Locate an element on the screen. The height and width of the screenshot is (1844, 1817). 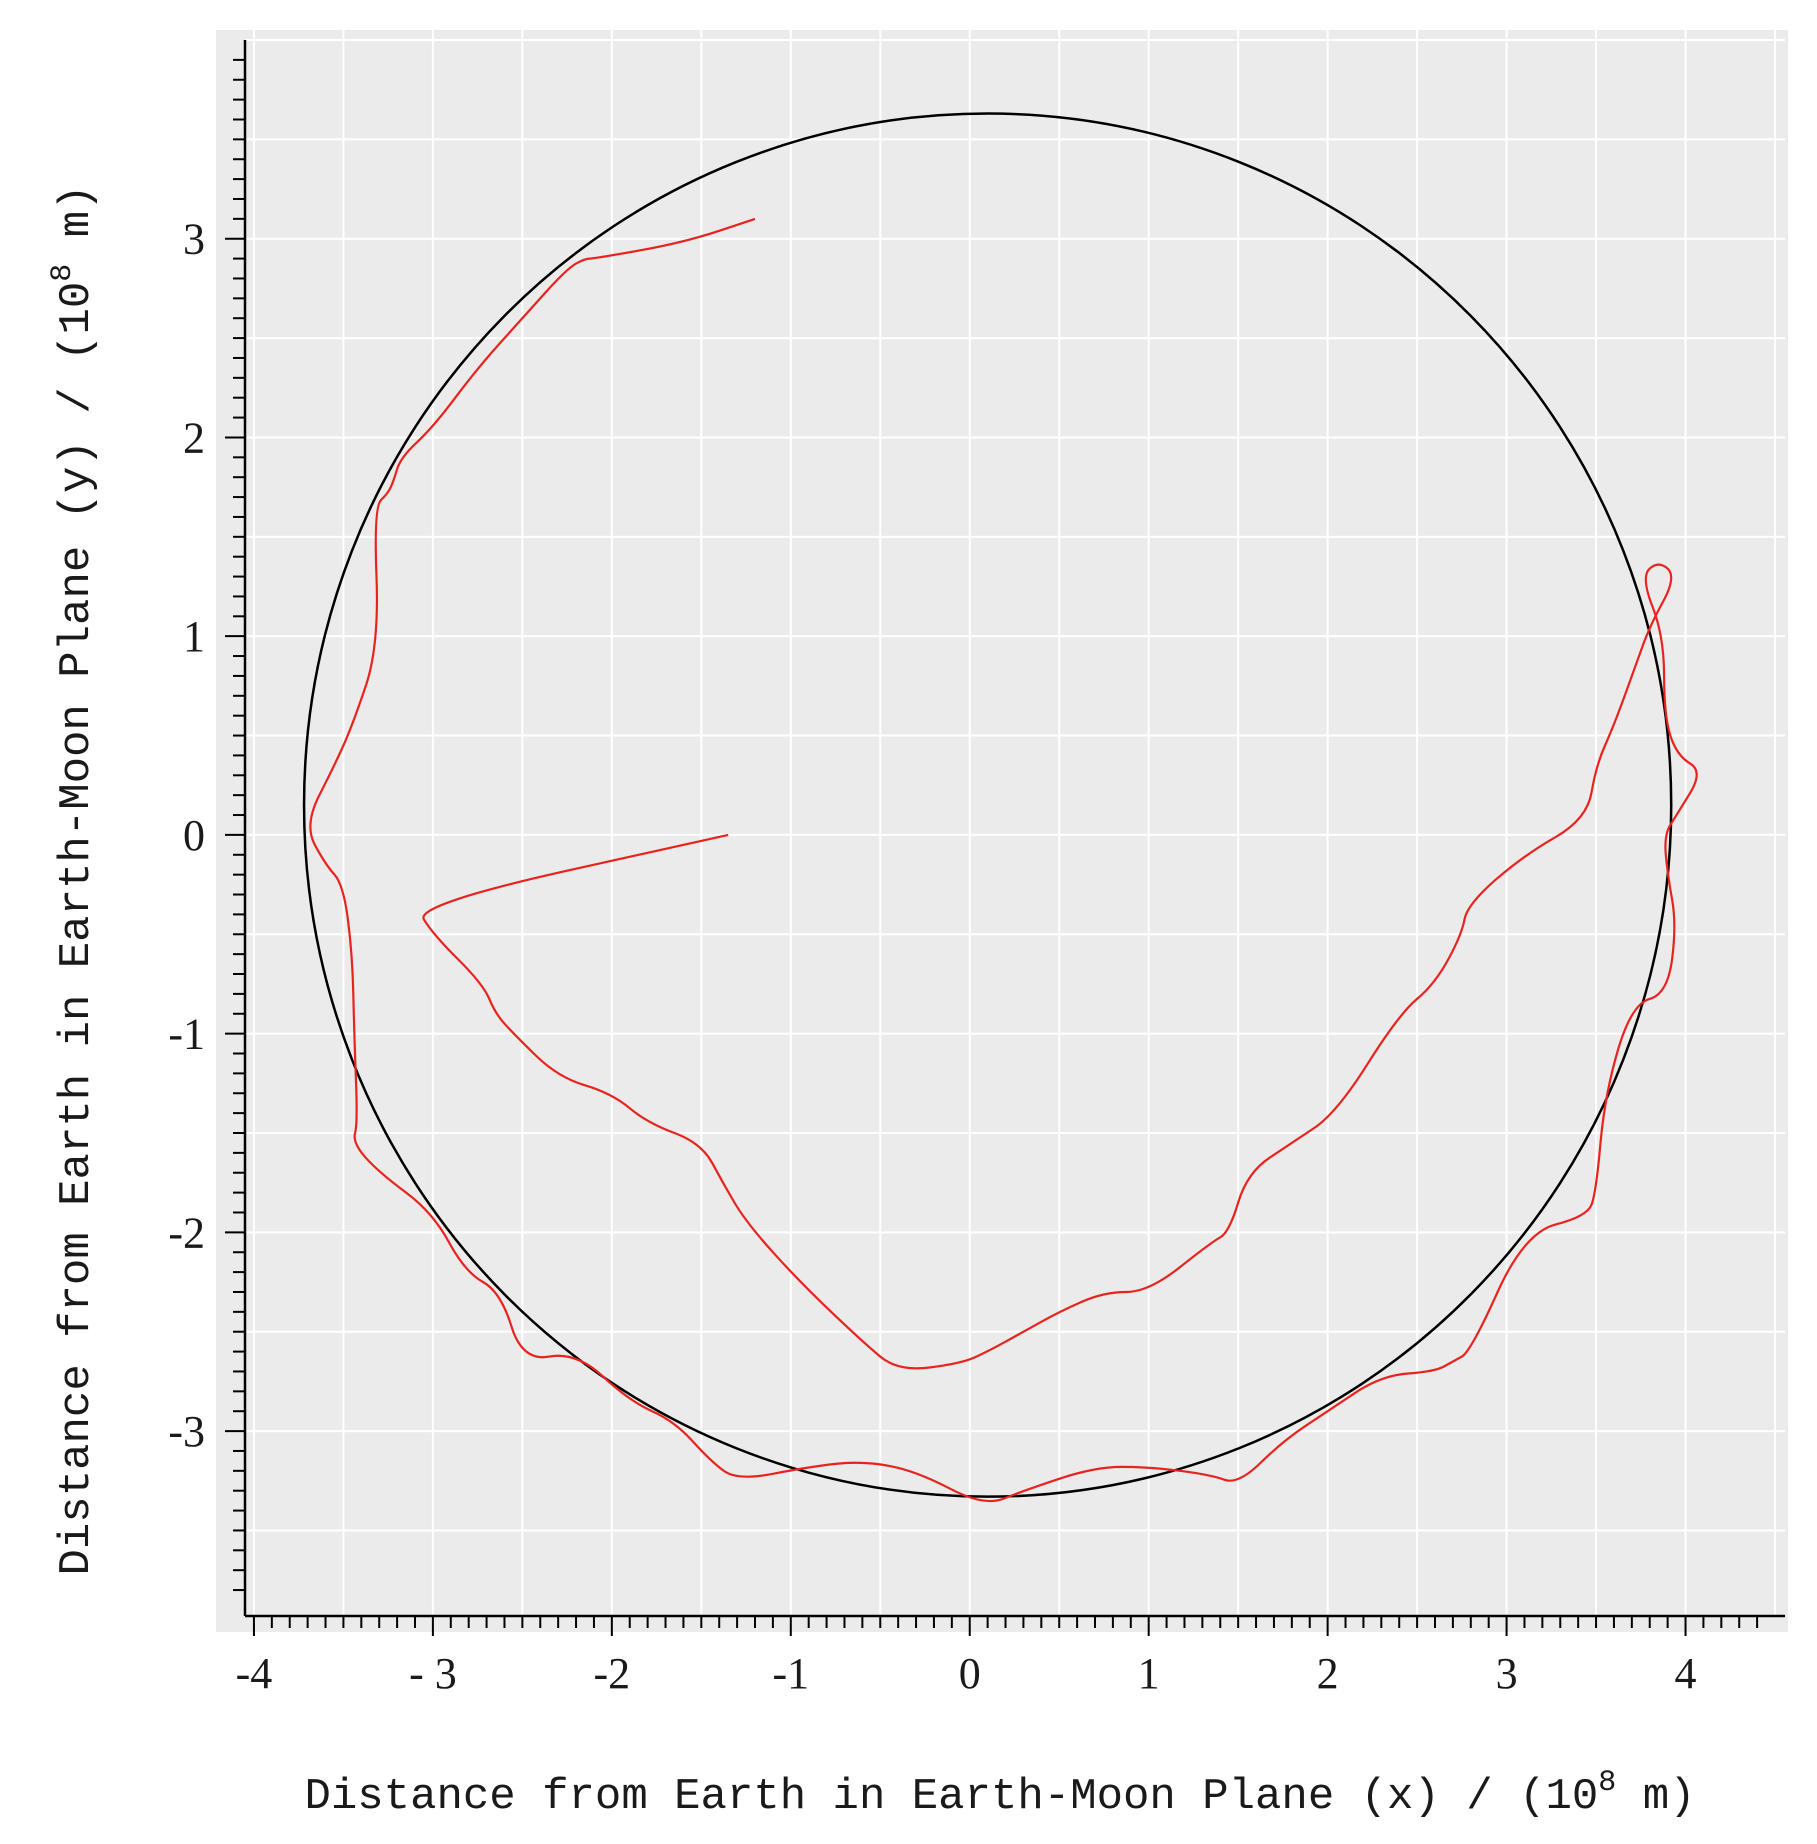
x-tick-label: 1 is located at coordinates (1149, 1673).